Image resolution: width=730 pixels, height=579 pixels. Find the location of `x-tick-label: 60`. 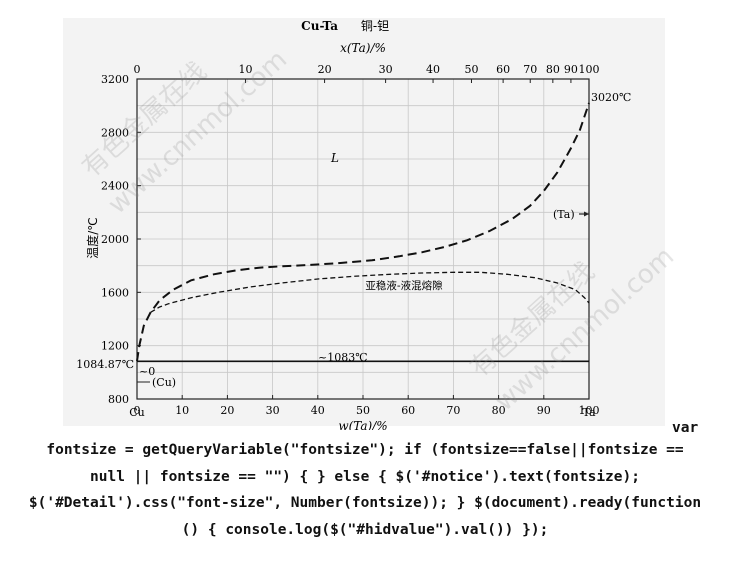

x-tick-label: 60 is located at coordinates (408, 410).